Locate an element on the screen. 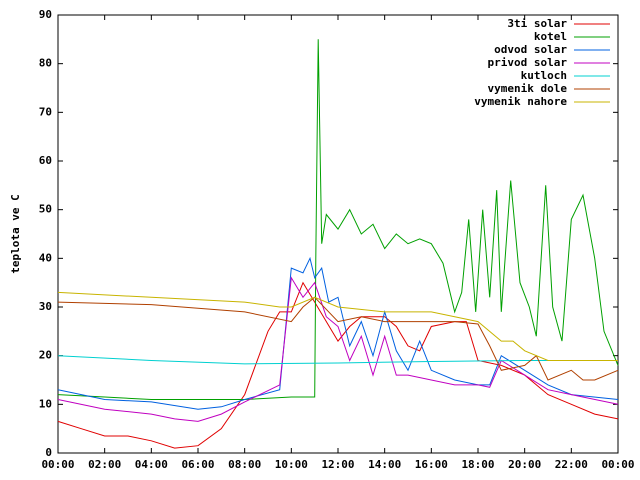  legend-label: privod solar is located at coordinates (528, 62).